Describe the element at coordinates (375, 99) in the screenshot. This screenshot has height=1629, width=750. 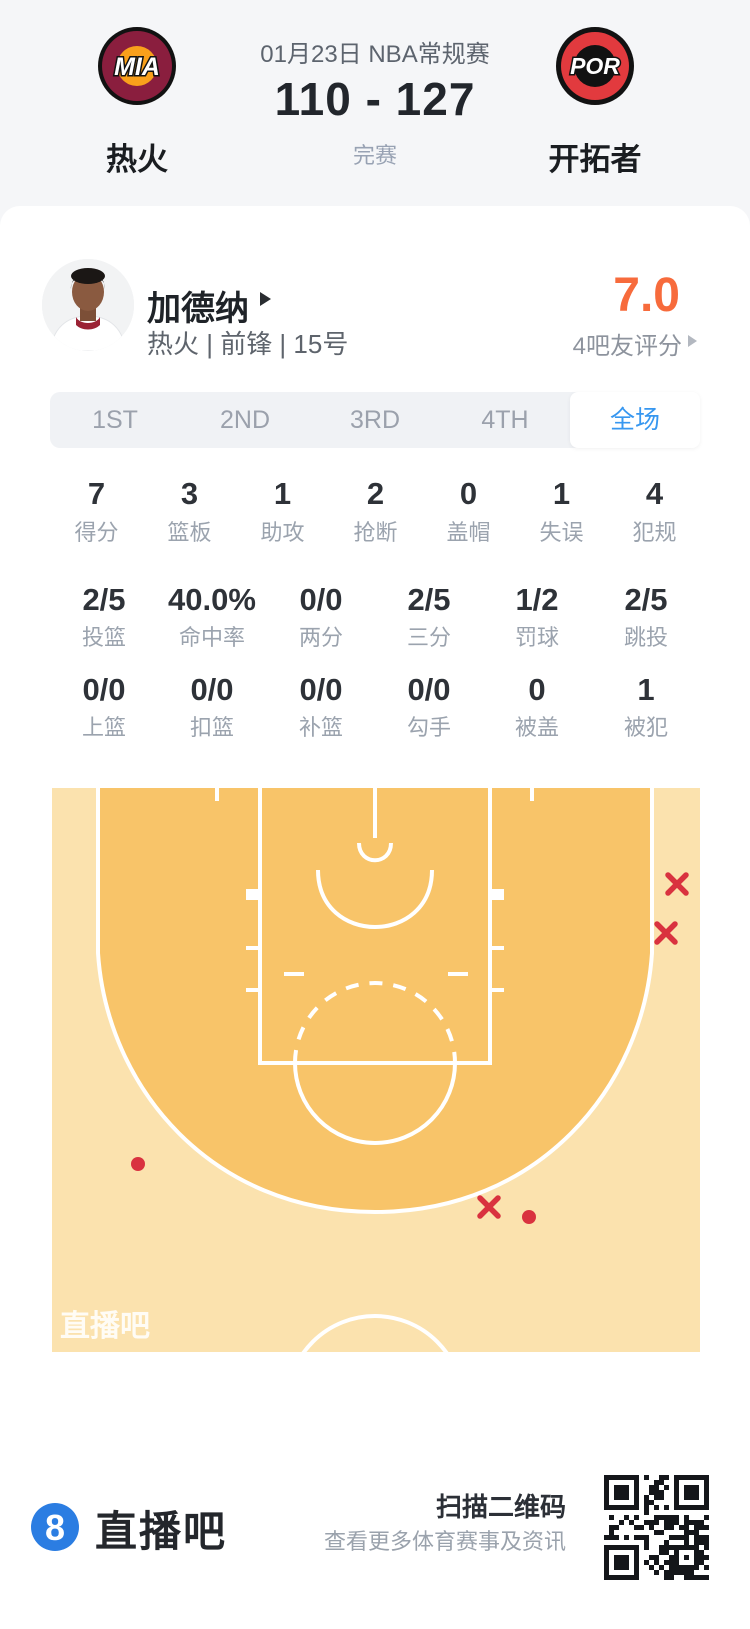
I see `match-score: 110 - 127` at that location.